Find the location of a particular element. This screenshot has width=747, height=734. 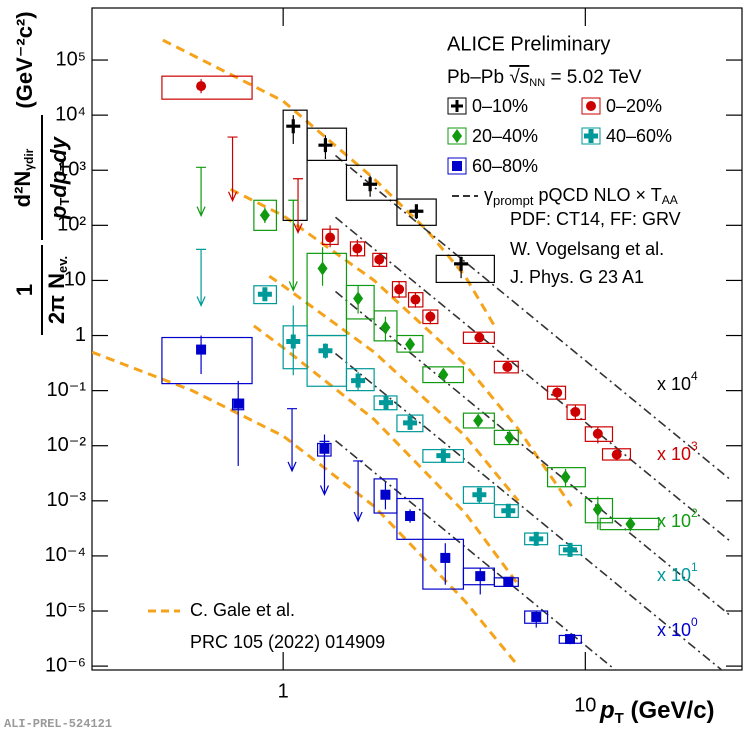

legend-label: 60–80% is located at coordinates (505, 166).